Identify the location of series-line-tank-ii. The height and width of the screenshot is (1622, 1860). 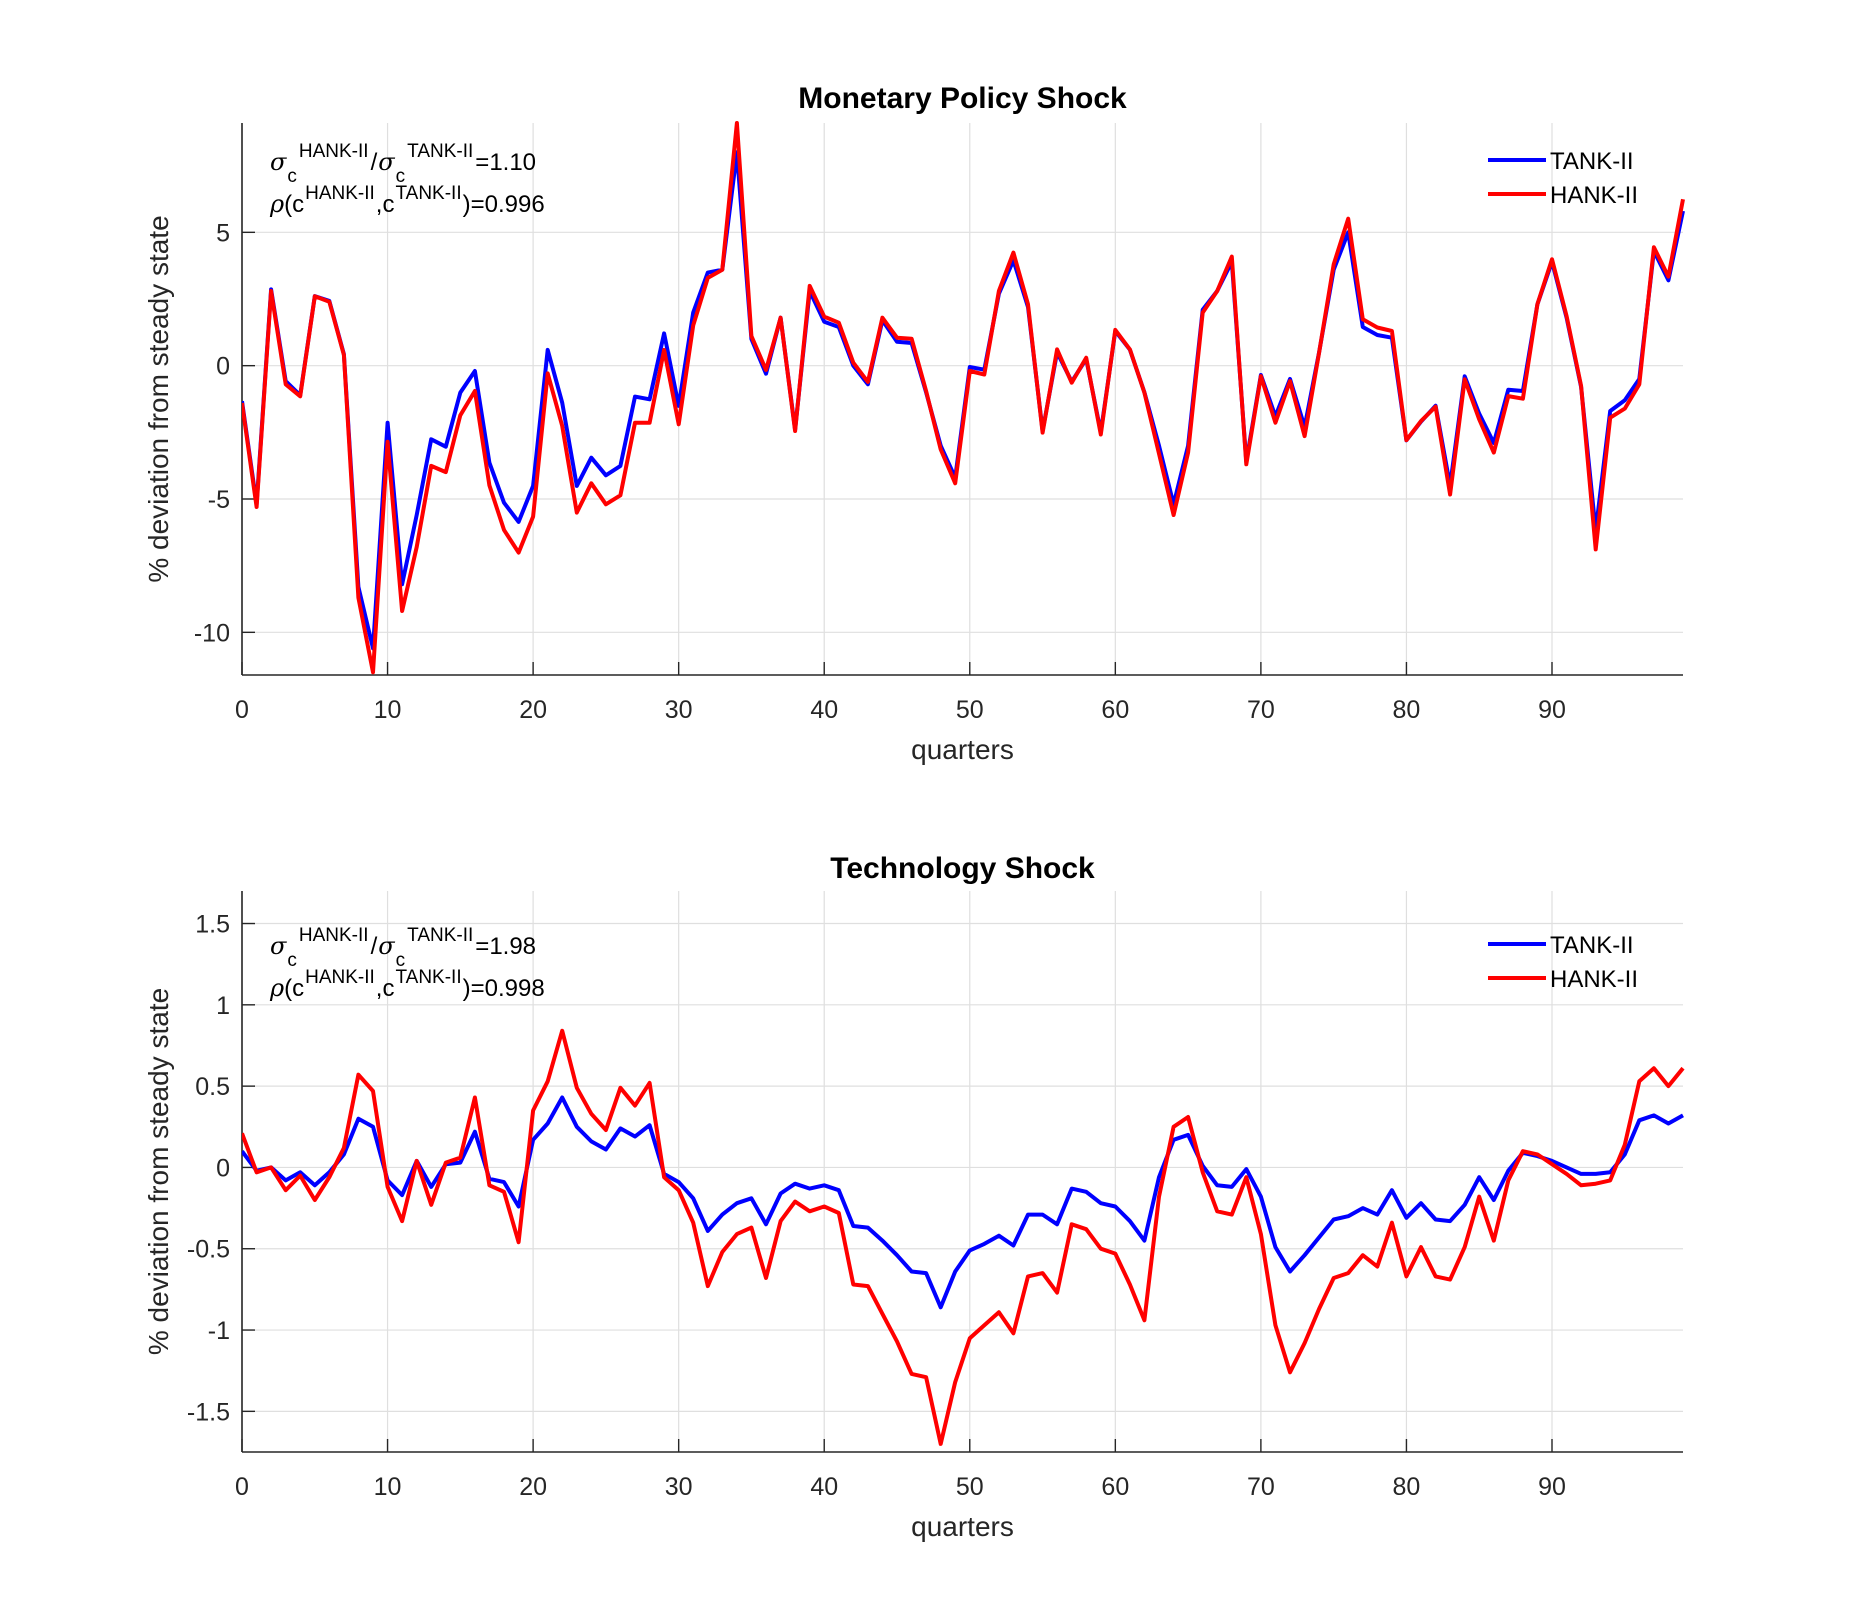
(963, 1202).